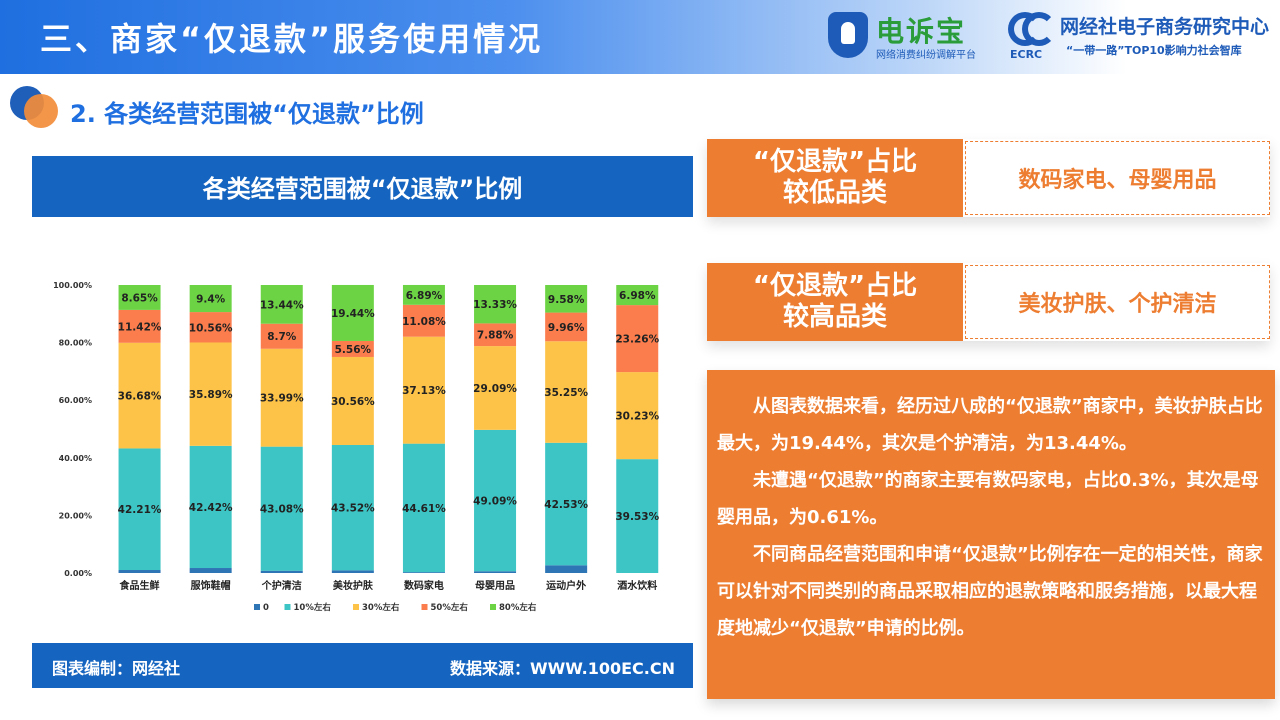 Image resolution: width=1280 pixels, height=720 pixels. Describe the element at coordinates (834, 317) in the screenshot. I see `high-ratio-label-line2: 较高品类` at that location.